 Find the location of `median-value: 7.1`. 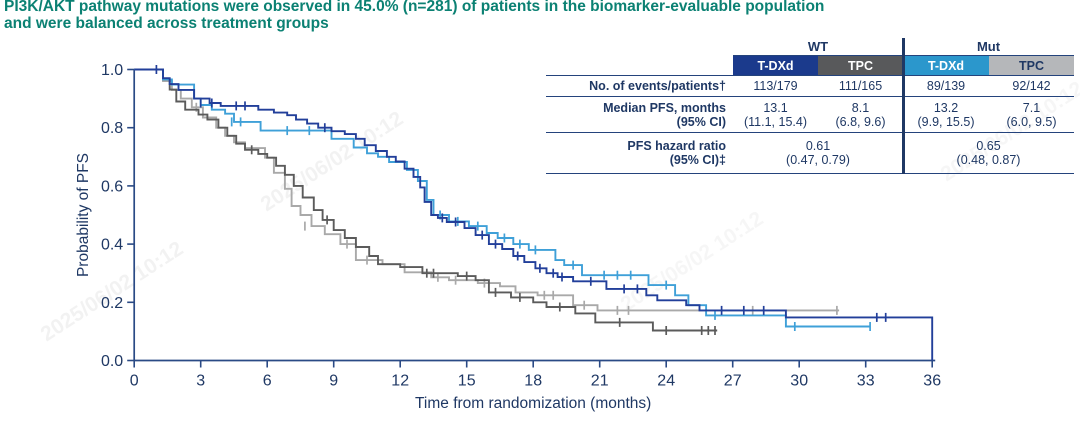

median-value: 7.1 is located at coordinates (1031, 107).